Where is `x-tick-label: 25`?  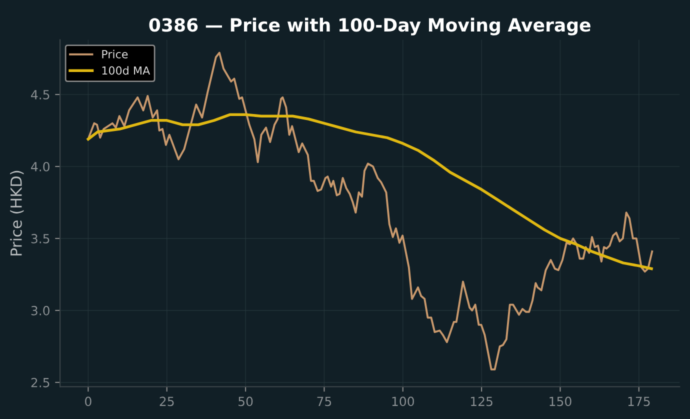 x-tick-label: 25 is located at coordinates (167, 401).